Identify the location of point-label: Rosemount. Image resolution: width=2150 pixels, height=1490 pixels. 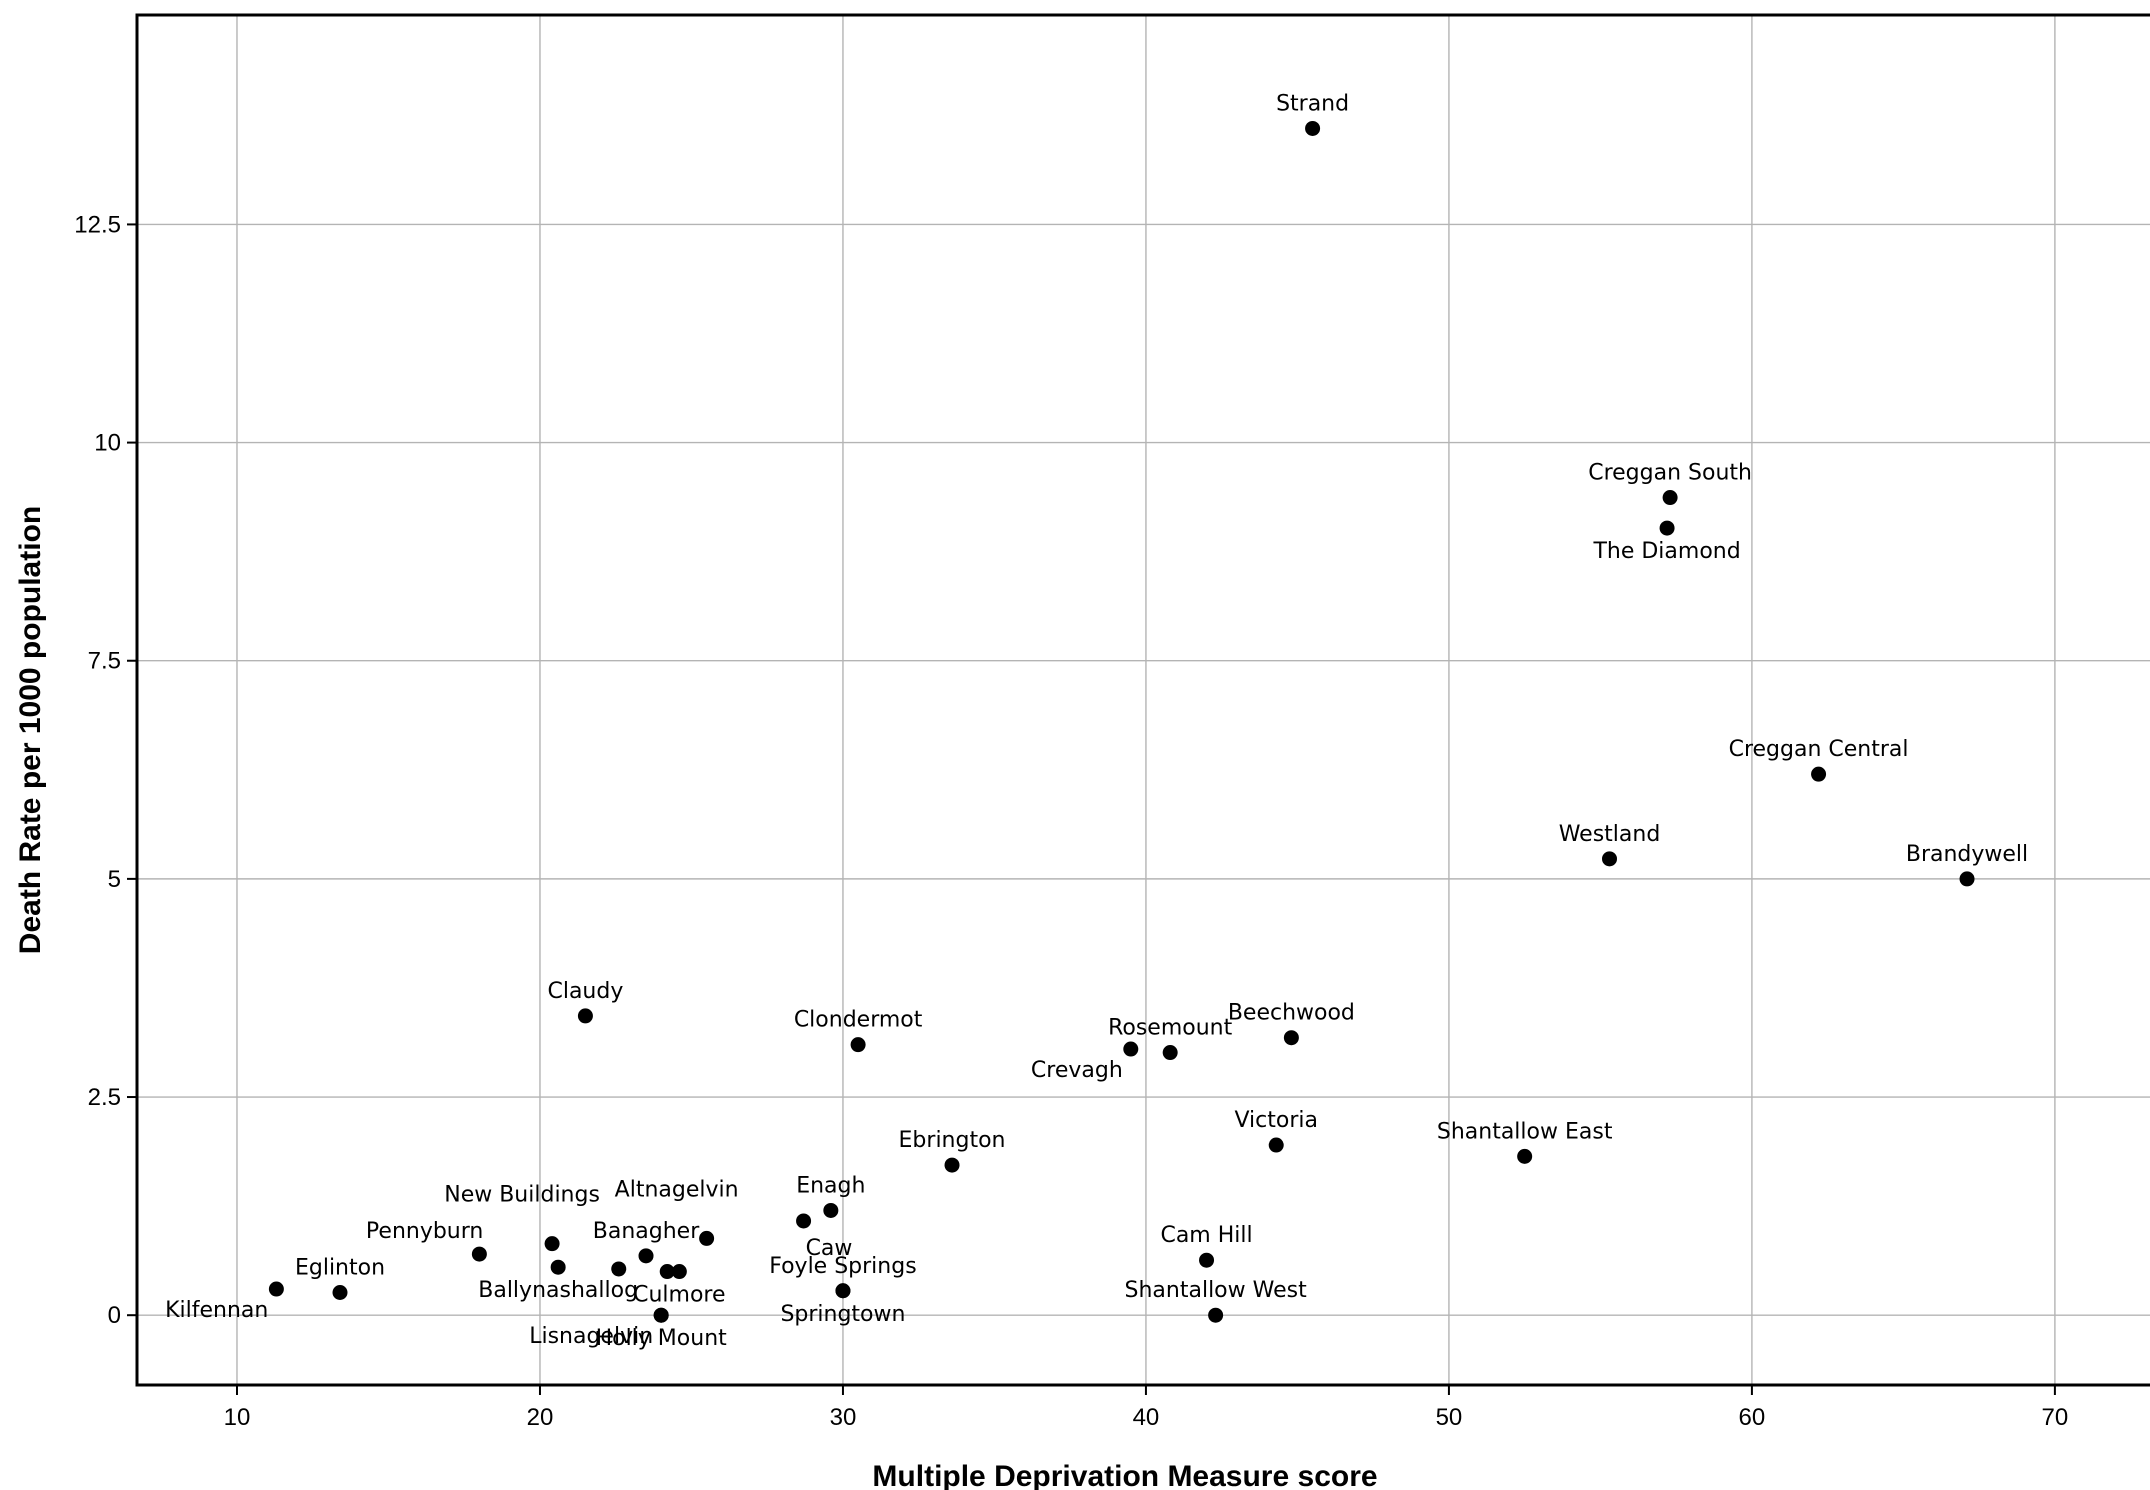
(1170, 1028).